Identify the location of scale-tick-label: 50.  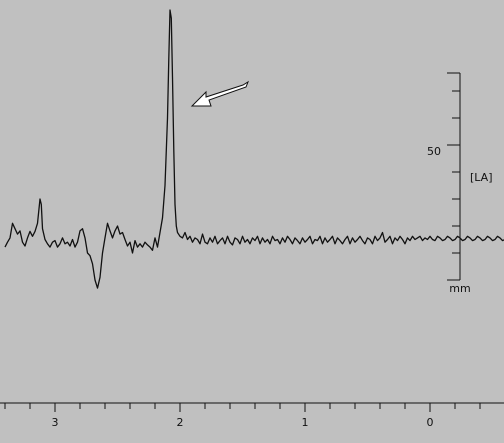
(434, 151).